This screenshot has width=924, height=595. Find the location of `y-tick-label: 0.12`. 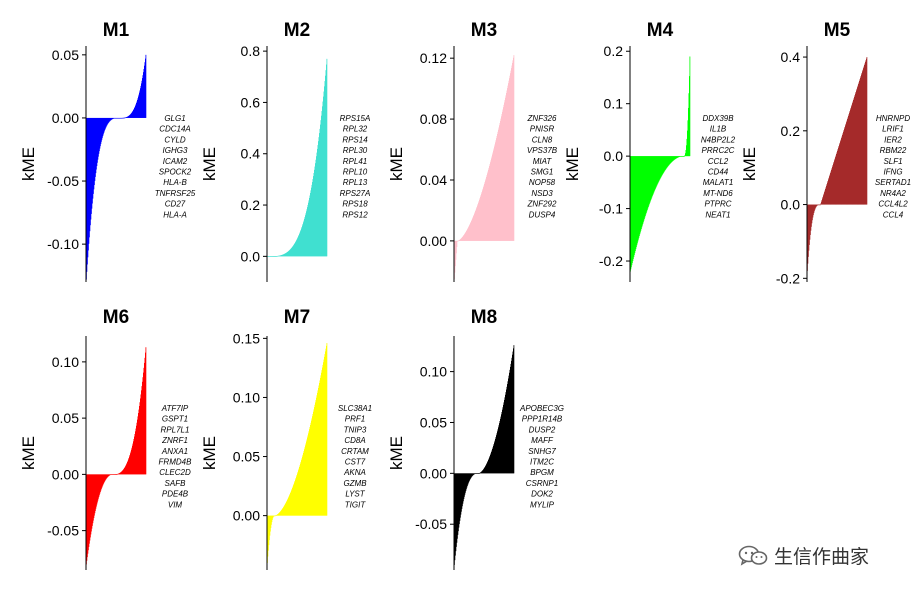

y-tick-label: 0.12 is located at coordinates (433, 58).